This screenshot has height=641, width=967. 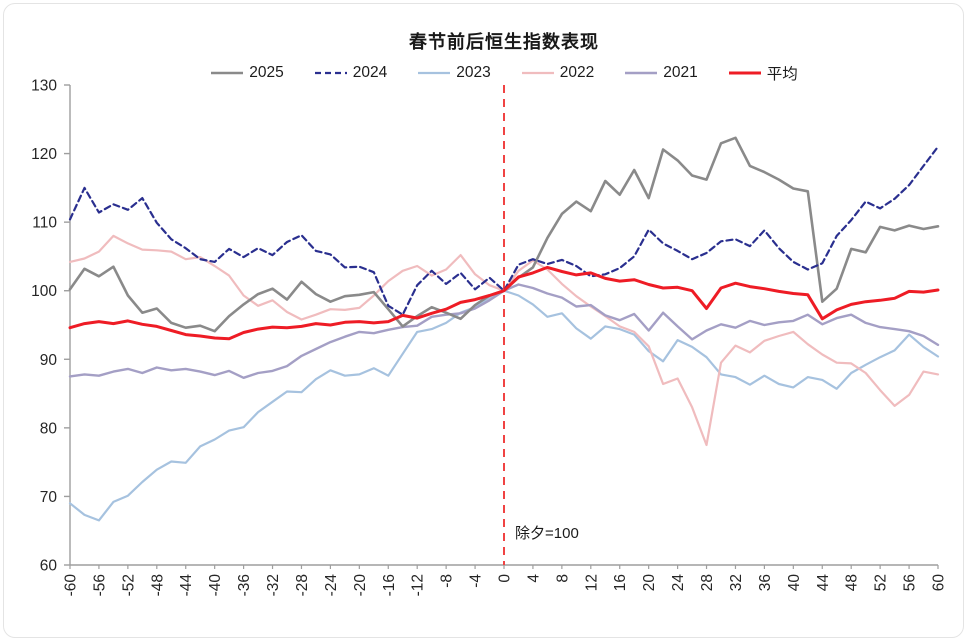 I want to click on y-tick-label: 90, so click(x=49, y=360).